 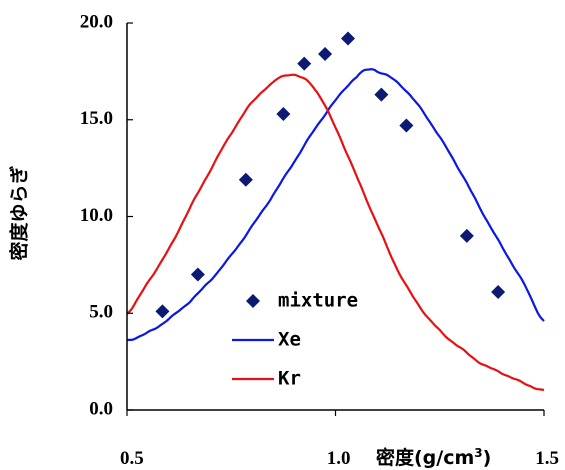 I want to click on x-tick-label: 1.0, so click(x=339, y=458).